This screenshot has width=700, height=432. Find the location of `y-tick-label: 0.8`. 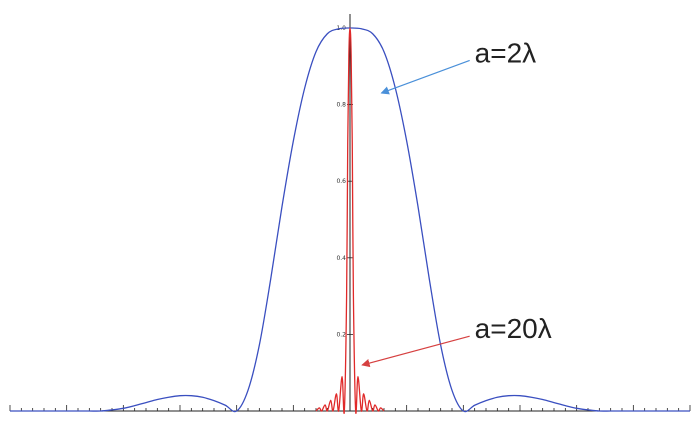

y-tick-label: 0.8 is located at coordinates (341, 105).